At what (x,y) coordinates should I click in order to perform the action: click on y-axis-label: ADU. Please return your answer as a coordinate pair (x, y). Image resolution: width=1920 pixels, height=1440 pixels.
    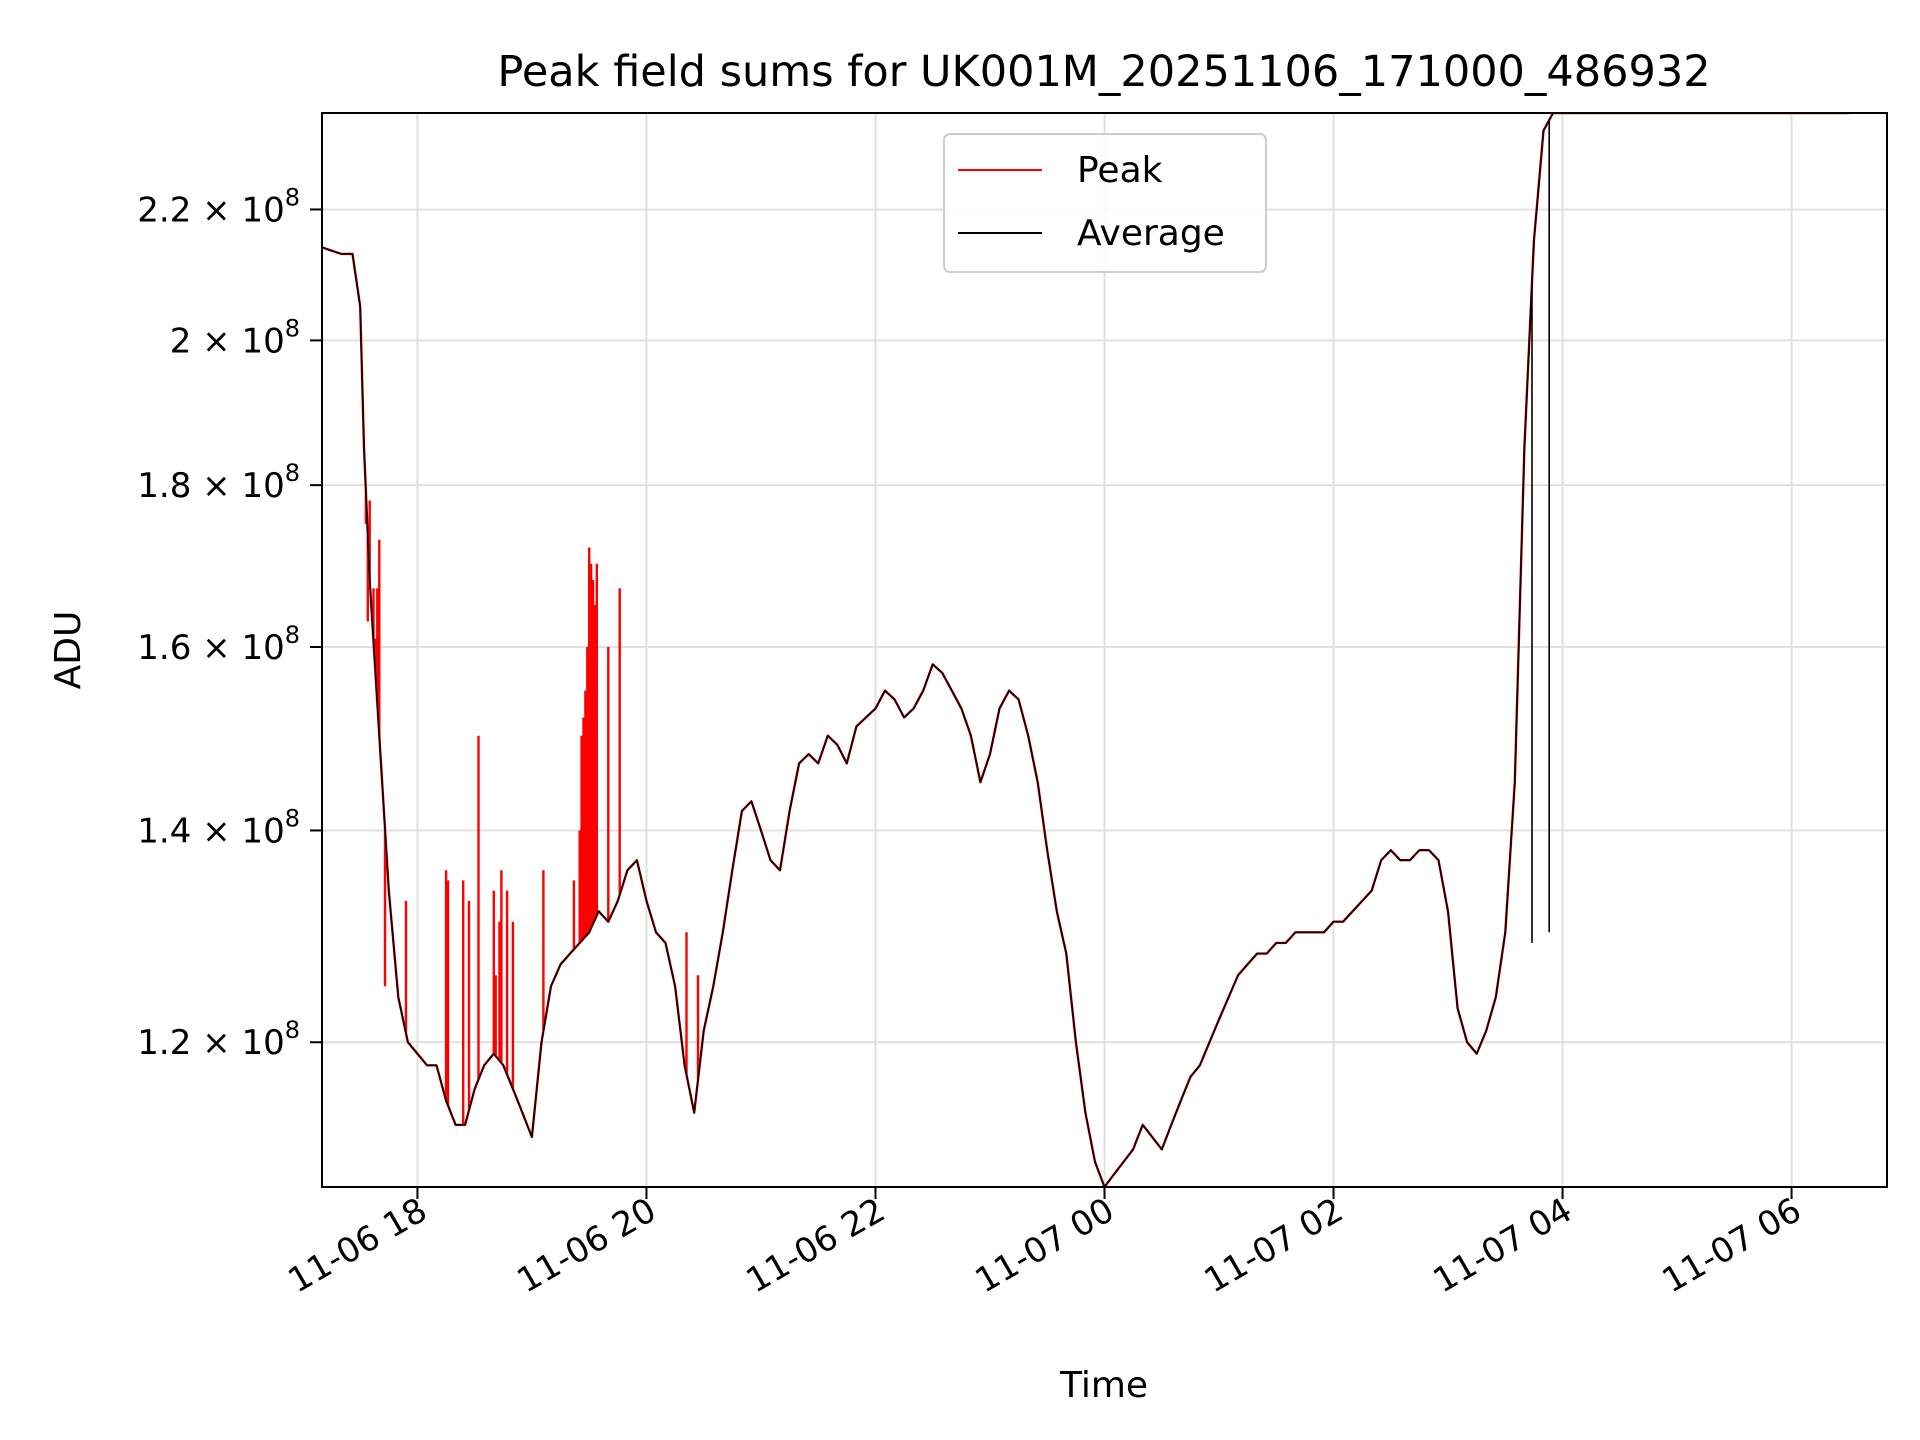
    Looking at the image, I should click on (68, 650).